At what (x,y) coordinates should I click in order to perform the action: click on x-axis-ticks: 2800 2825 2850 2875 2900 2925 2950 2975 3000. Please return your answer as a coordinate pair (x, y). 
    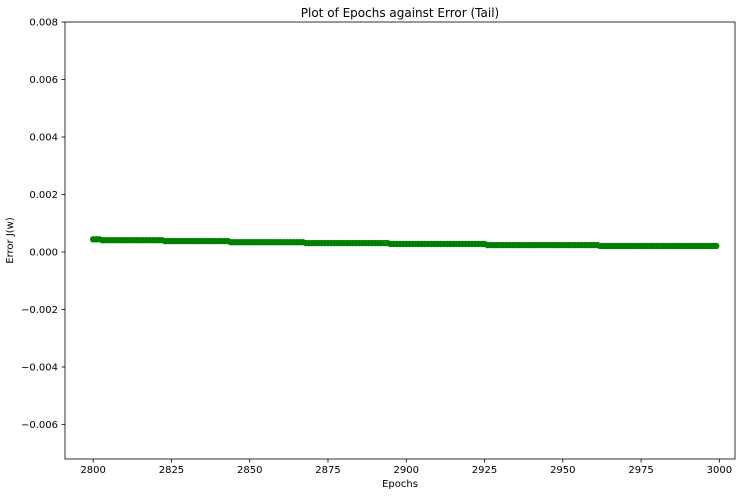
    Looking at the image, I should click on (406, 467).